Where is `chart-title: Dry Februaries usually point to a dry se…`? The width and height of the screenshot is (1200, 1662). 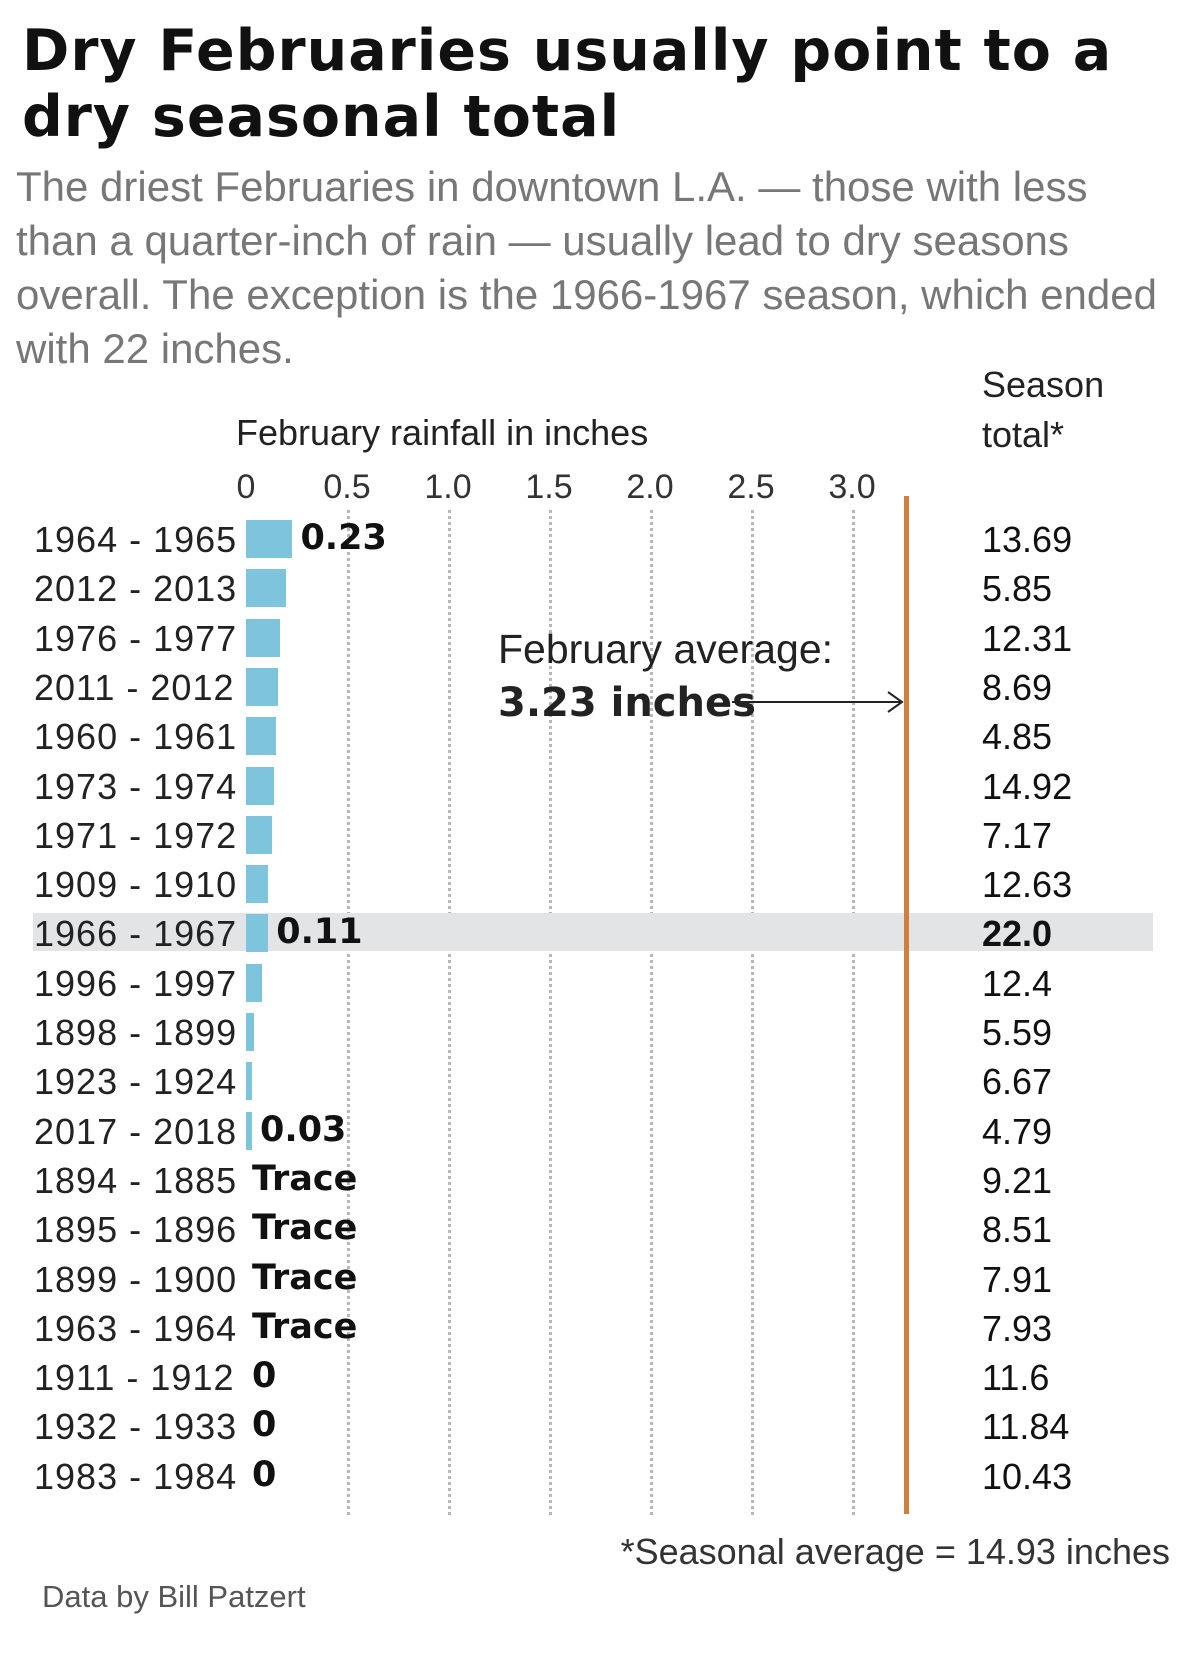
chart-title: Dry Februaries usually point to a dry se… is located at coordinates (567, 84).